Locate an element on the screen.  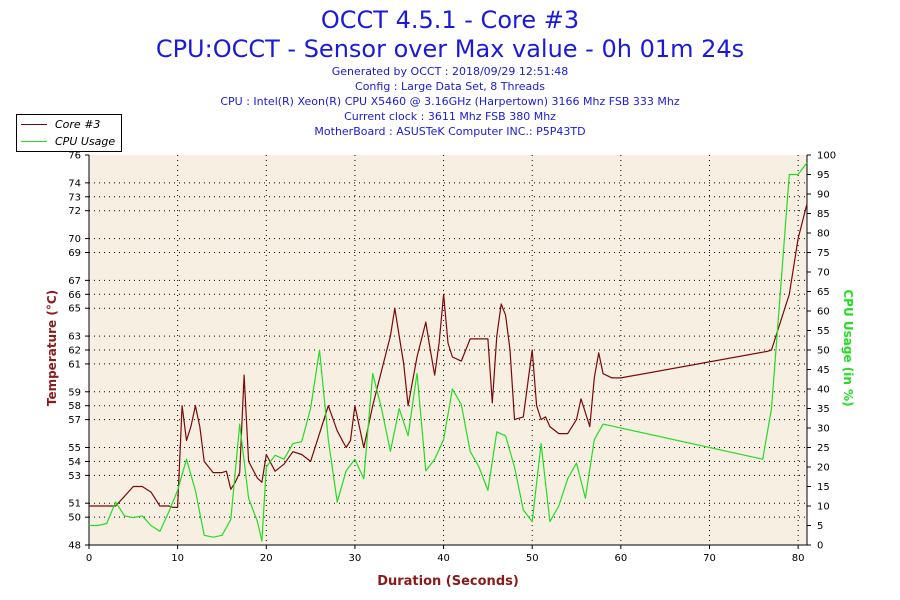
left-tick-label: 74 is located at coordinates (74, 183).